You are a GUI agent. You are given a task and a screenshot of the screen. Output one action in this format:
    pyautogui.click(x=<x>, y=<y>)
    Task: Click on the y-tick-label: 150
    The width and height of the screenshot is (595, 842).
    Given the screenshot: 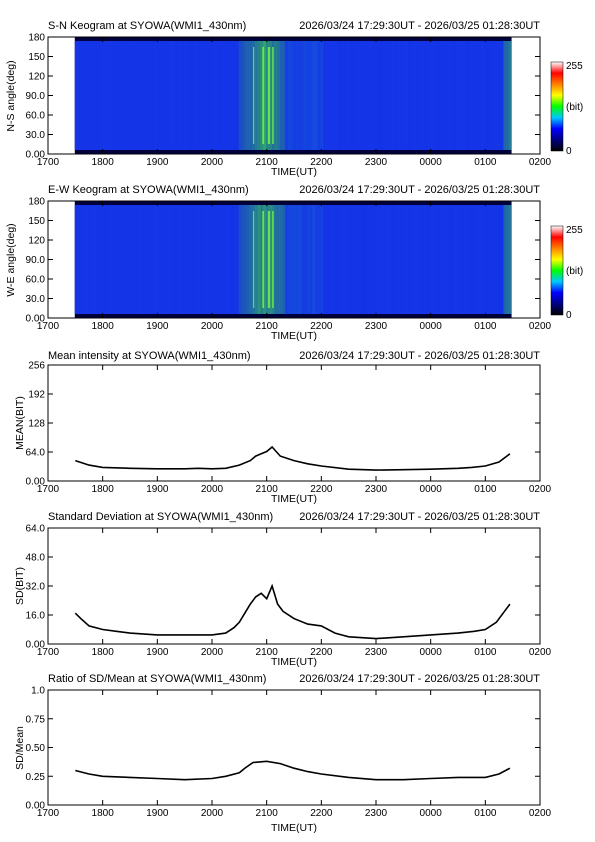 What is the action you would take?
    pyautogui.click(x=36, y=221)
    